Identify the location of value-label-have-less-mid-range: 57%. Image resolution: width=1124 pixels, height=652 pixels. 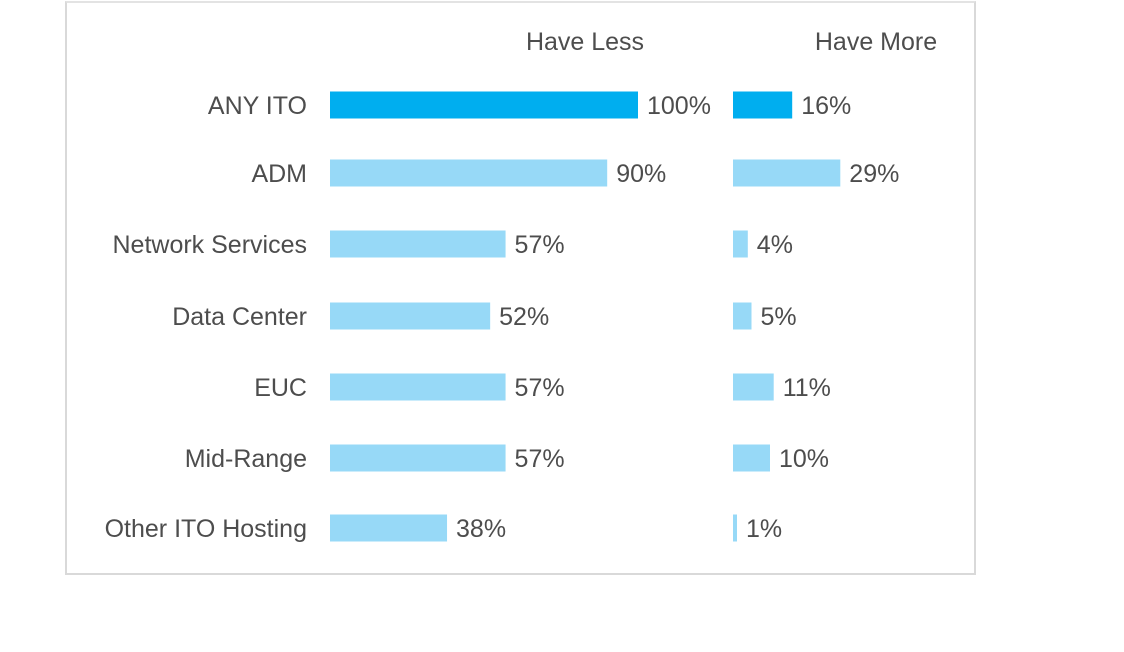
(540, 459).